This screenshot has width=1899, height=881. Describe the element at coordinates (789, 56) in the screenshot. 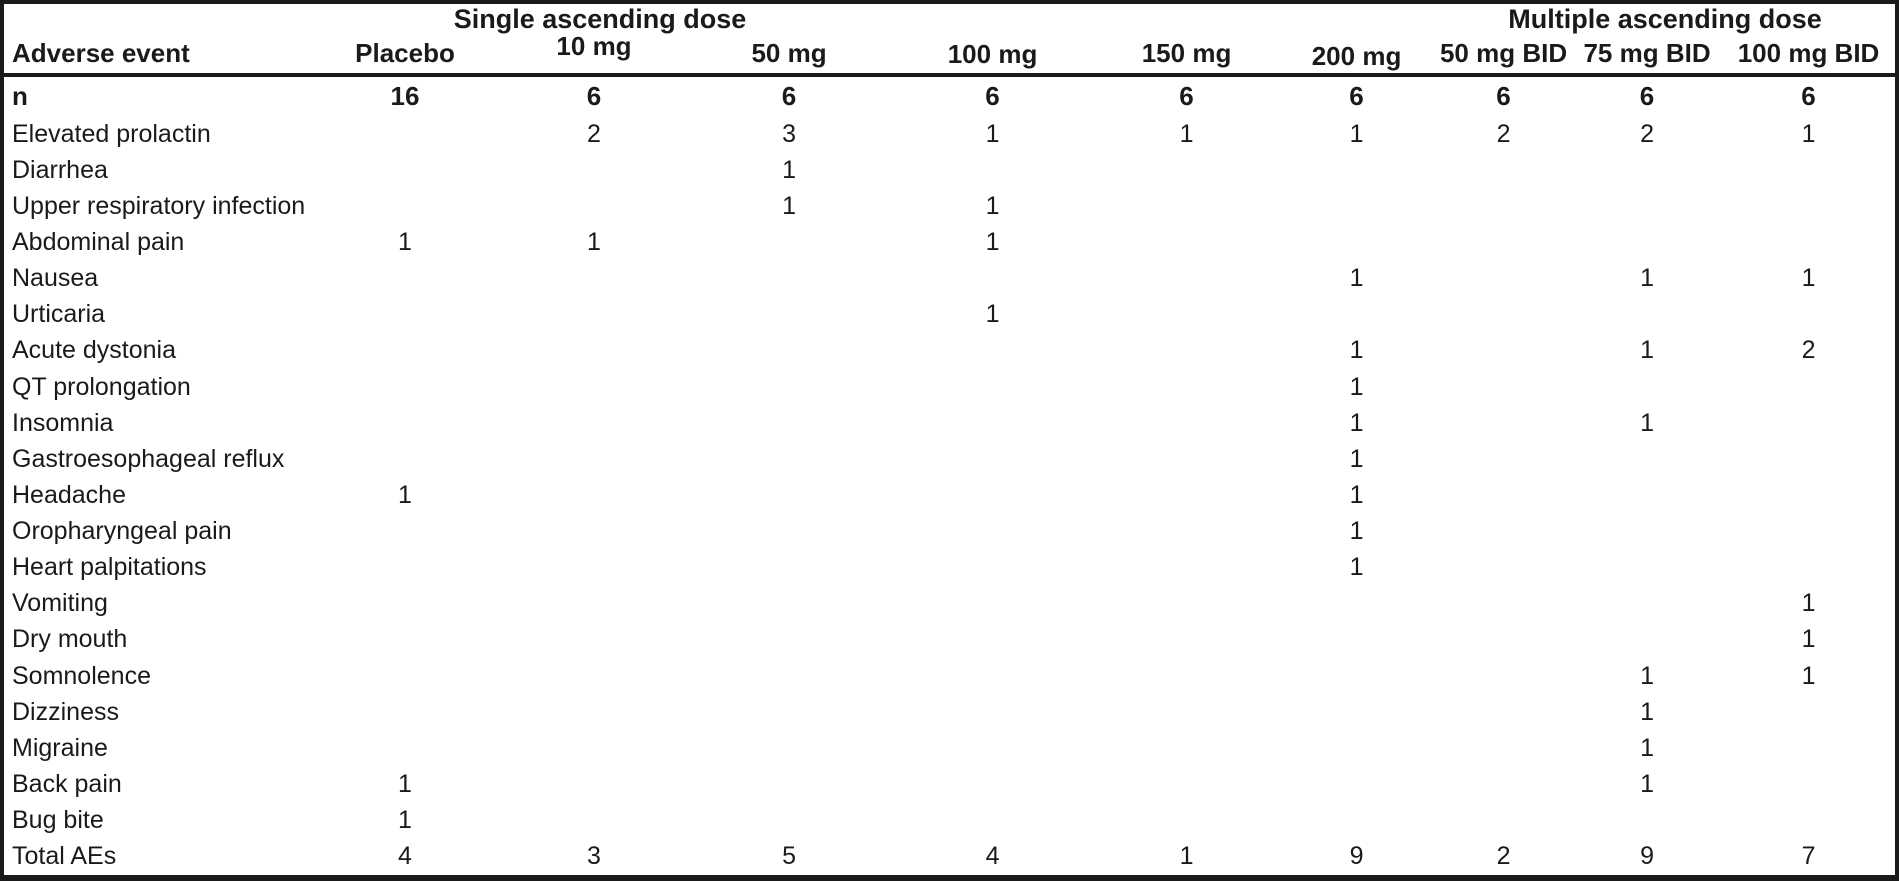

I see `column-header-50mg: 50 mg` at that location.